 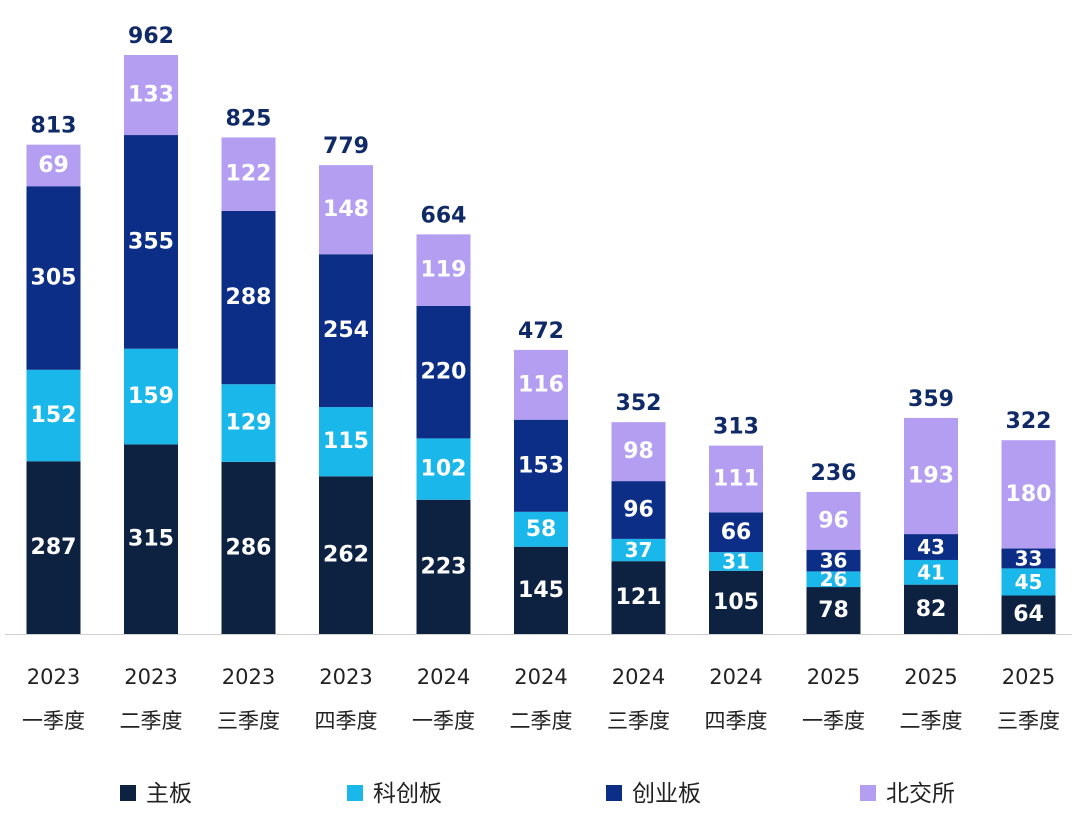 What do you see at coordinates (931, 399) in the screenshot?
I see `total-label: 359` at bounding box center [931, 399].